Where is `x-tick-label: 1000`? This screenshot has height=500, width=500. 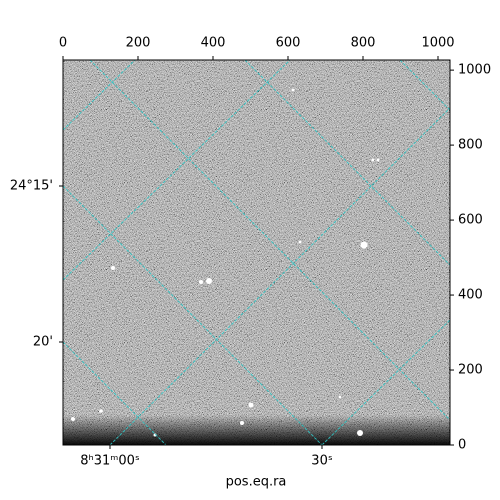 x-tick-label: 1000 is located at coordinates (437, 43).